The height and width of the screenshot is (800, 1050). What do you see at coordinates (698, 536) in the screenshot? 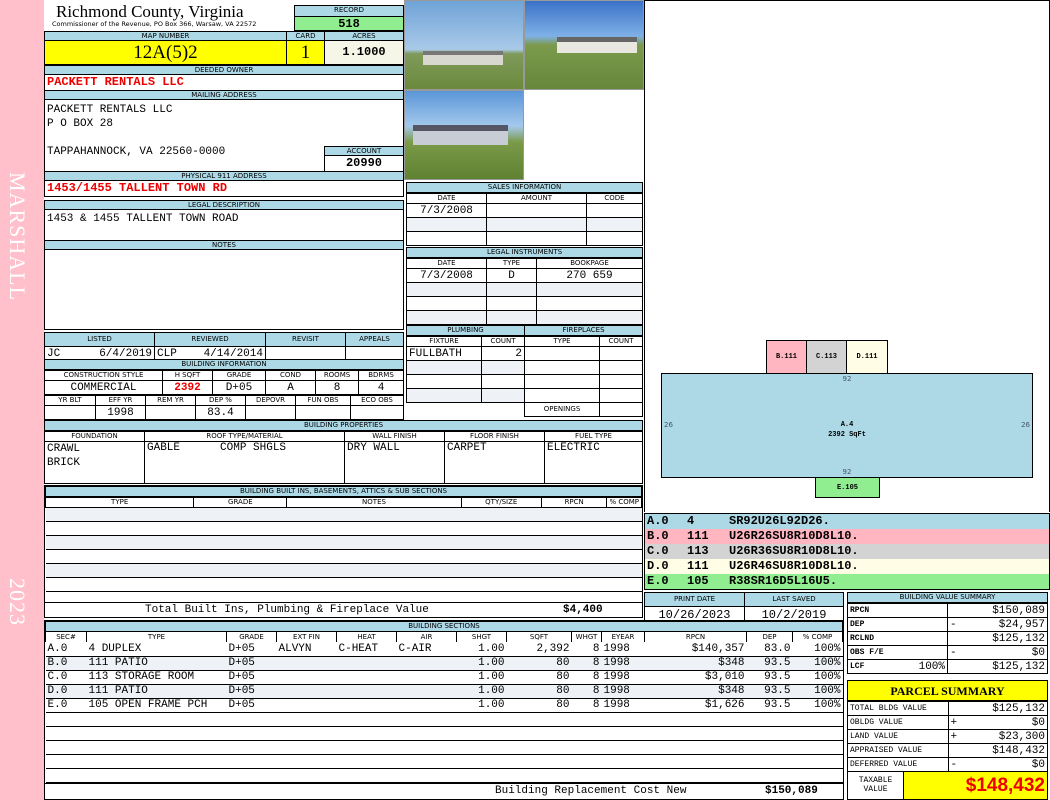
I see `legend-code: 111` at bounding box center [698, 536].